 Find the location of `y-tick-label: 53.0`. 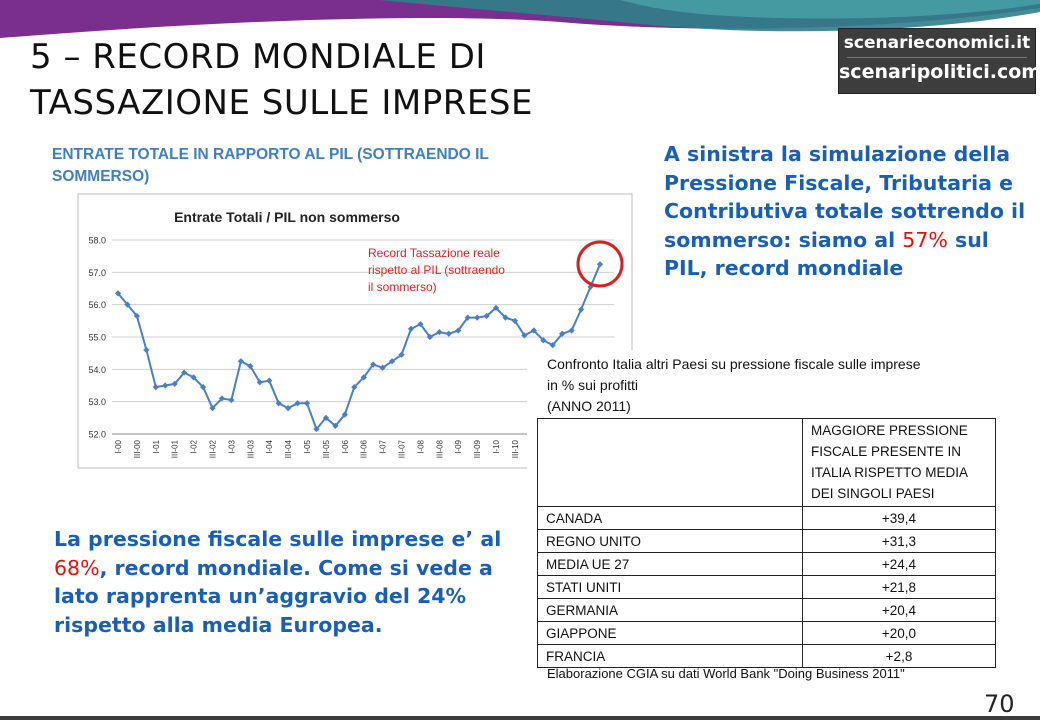

y-tick-label: 53.0 is located at coordinates (97, 402).